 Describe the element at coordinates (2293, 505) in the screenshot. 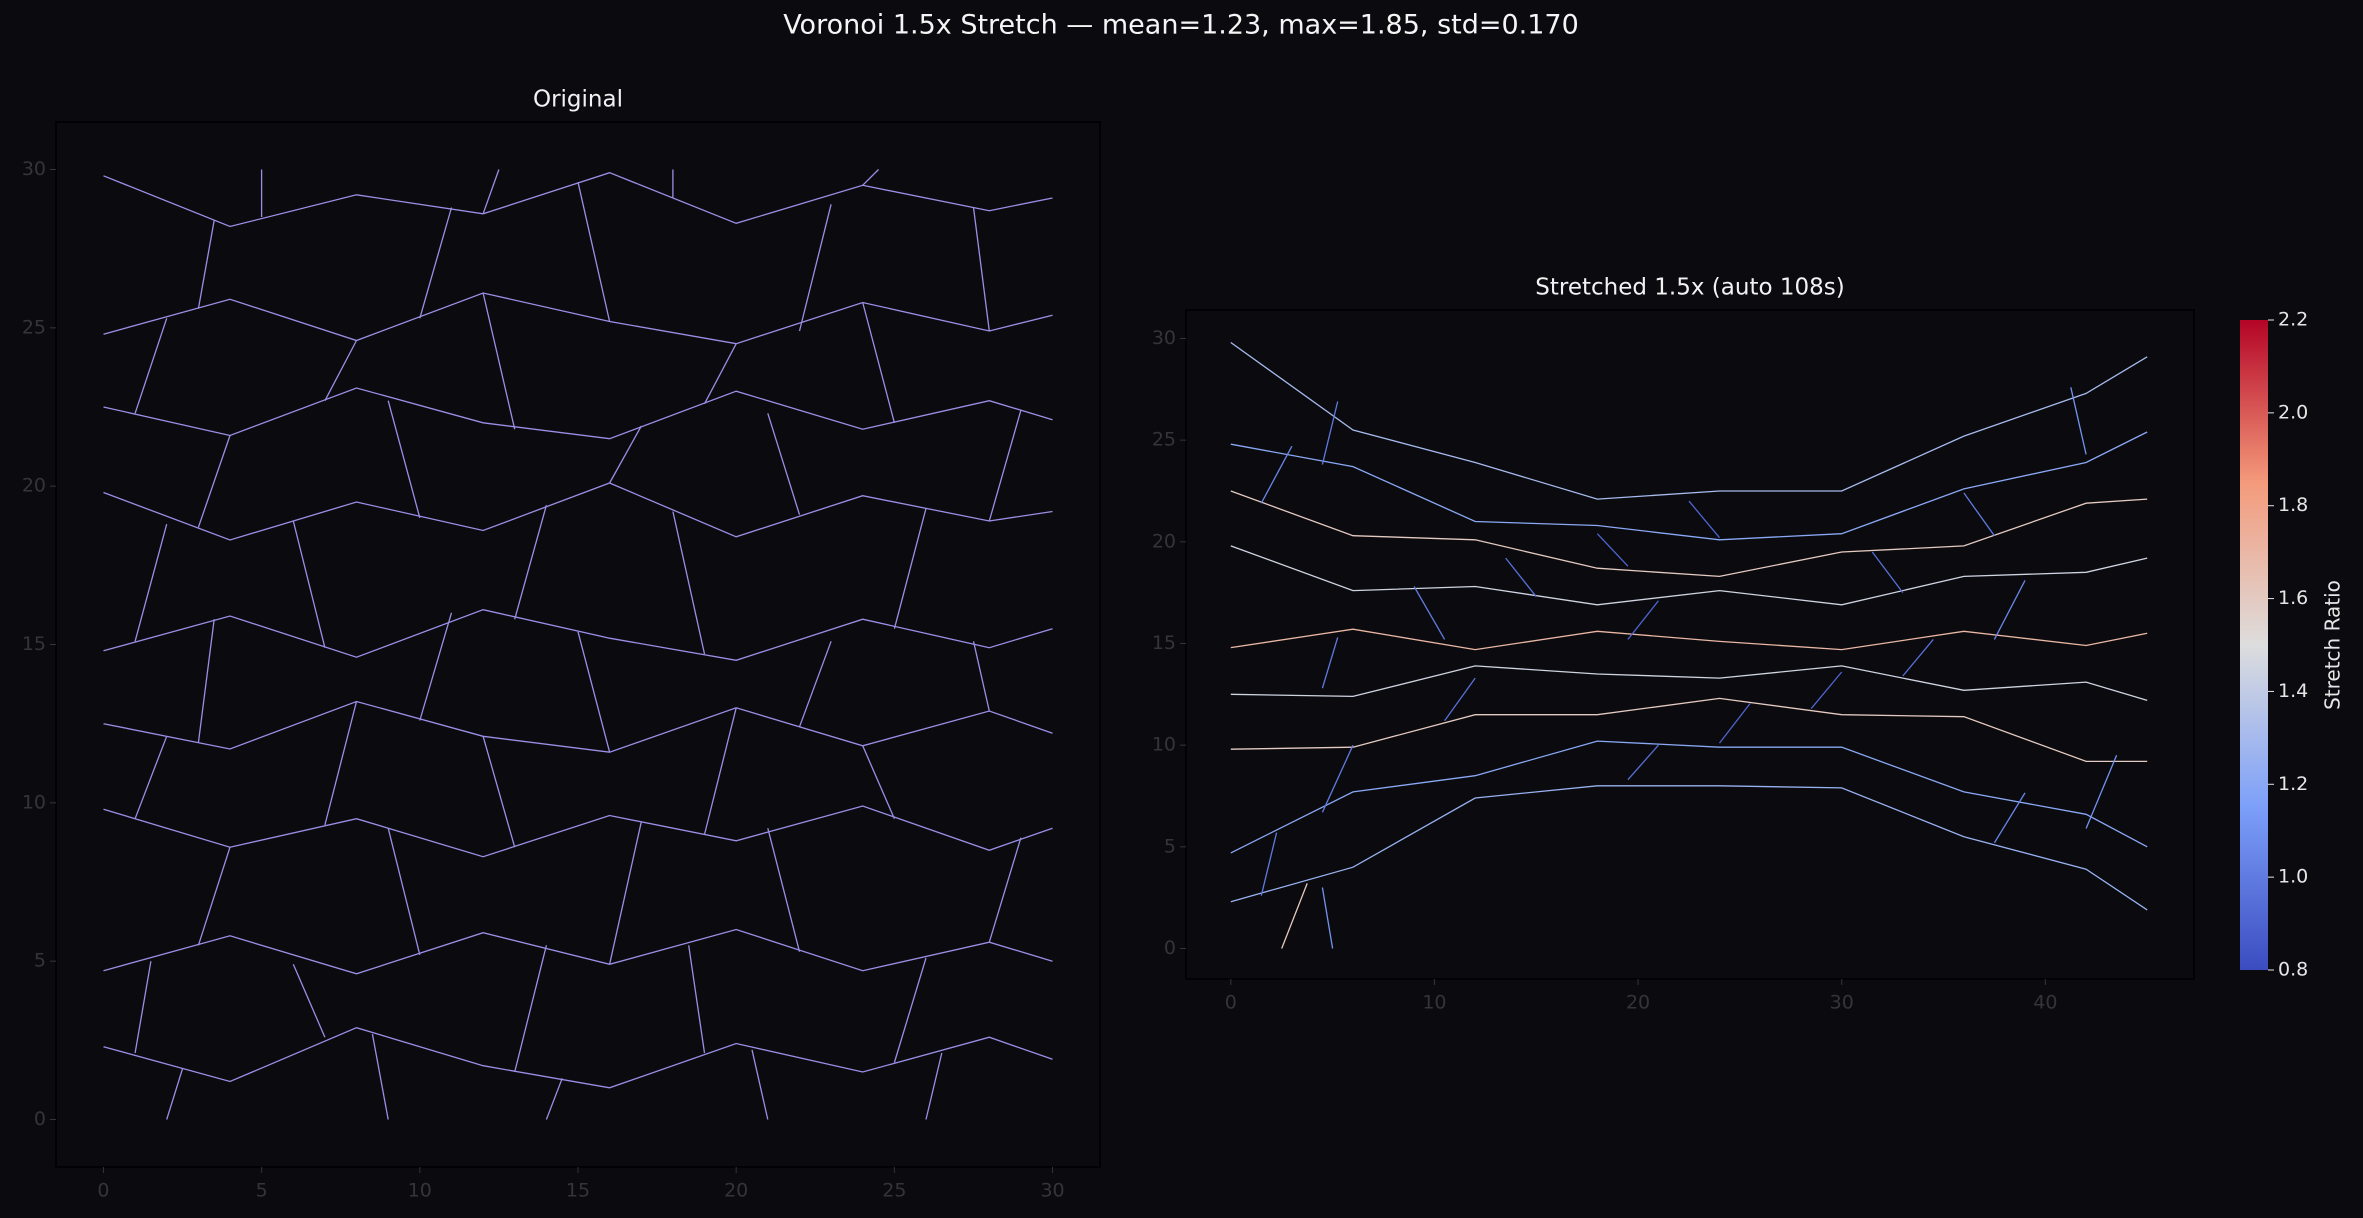

I see `colorbar-tick-label: 1.8` at that location.